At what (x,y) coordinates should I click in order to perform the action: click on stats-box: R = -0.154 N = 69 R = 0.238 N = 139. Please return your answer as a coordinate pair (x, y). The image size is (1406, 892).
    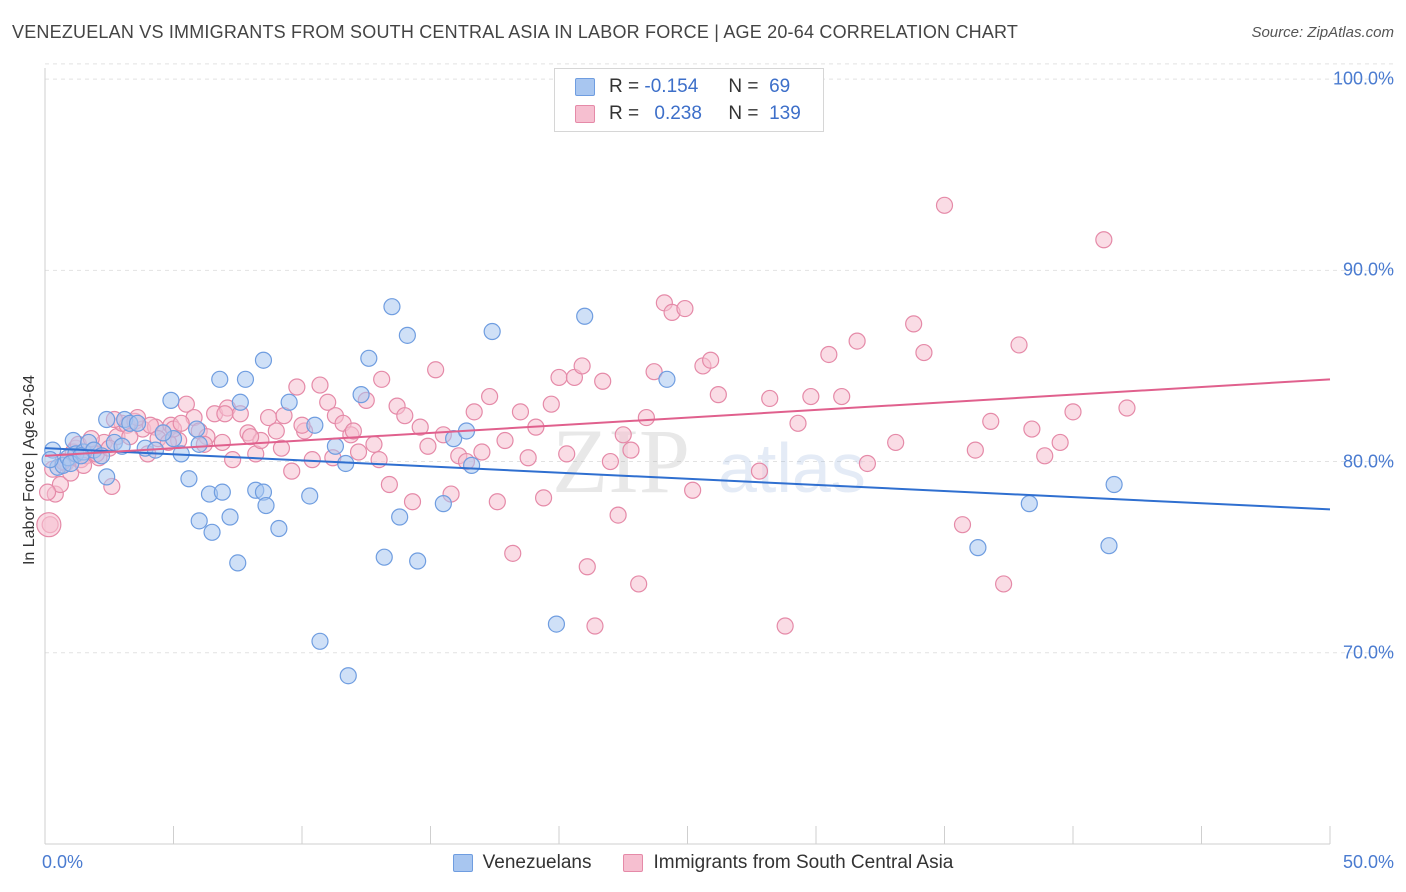
    Looking at the image, I should click on (689, 100).